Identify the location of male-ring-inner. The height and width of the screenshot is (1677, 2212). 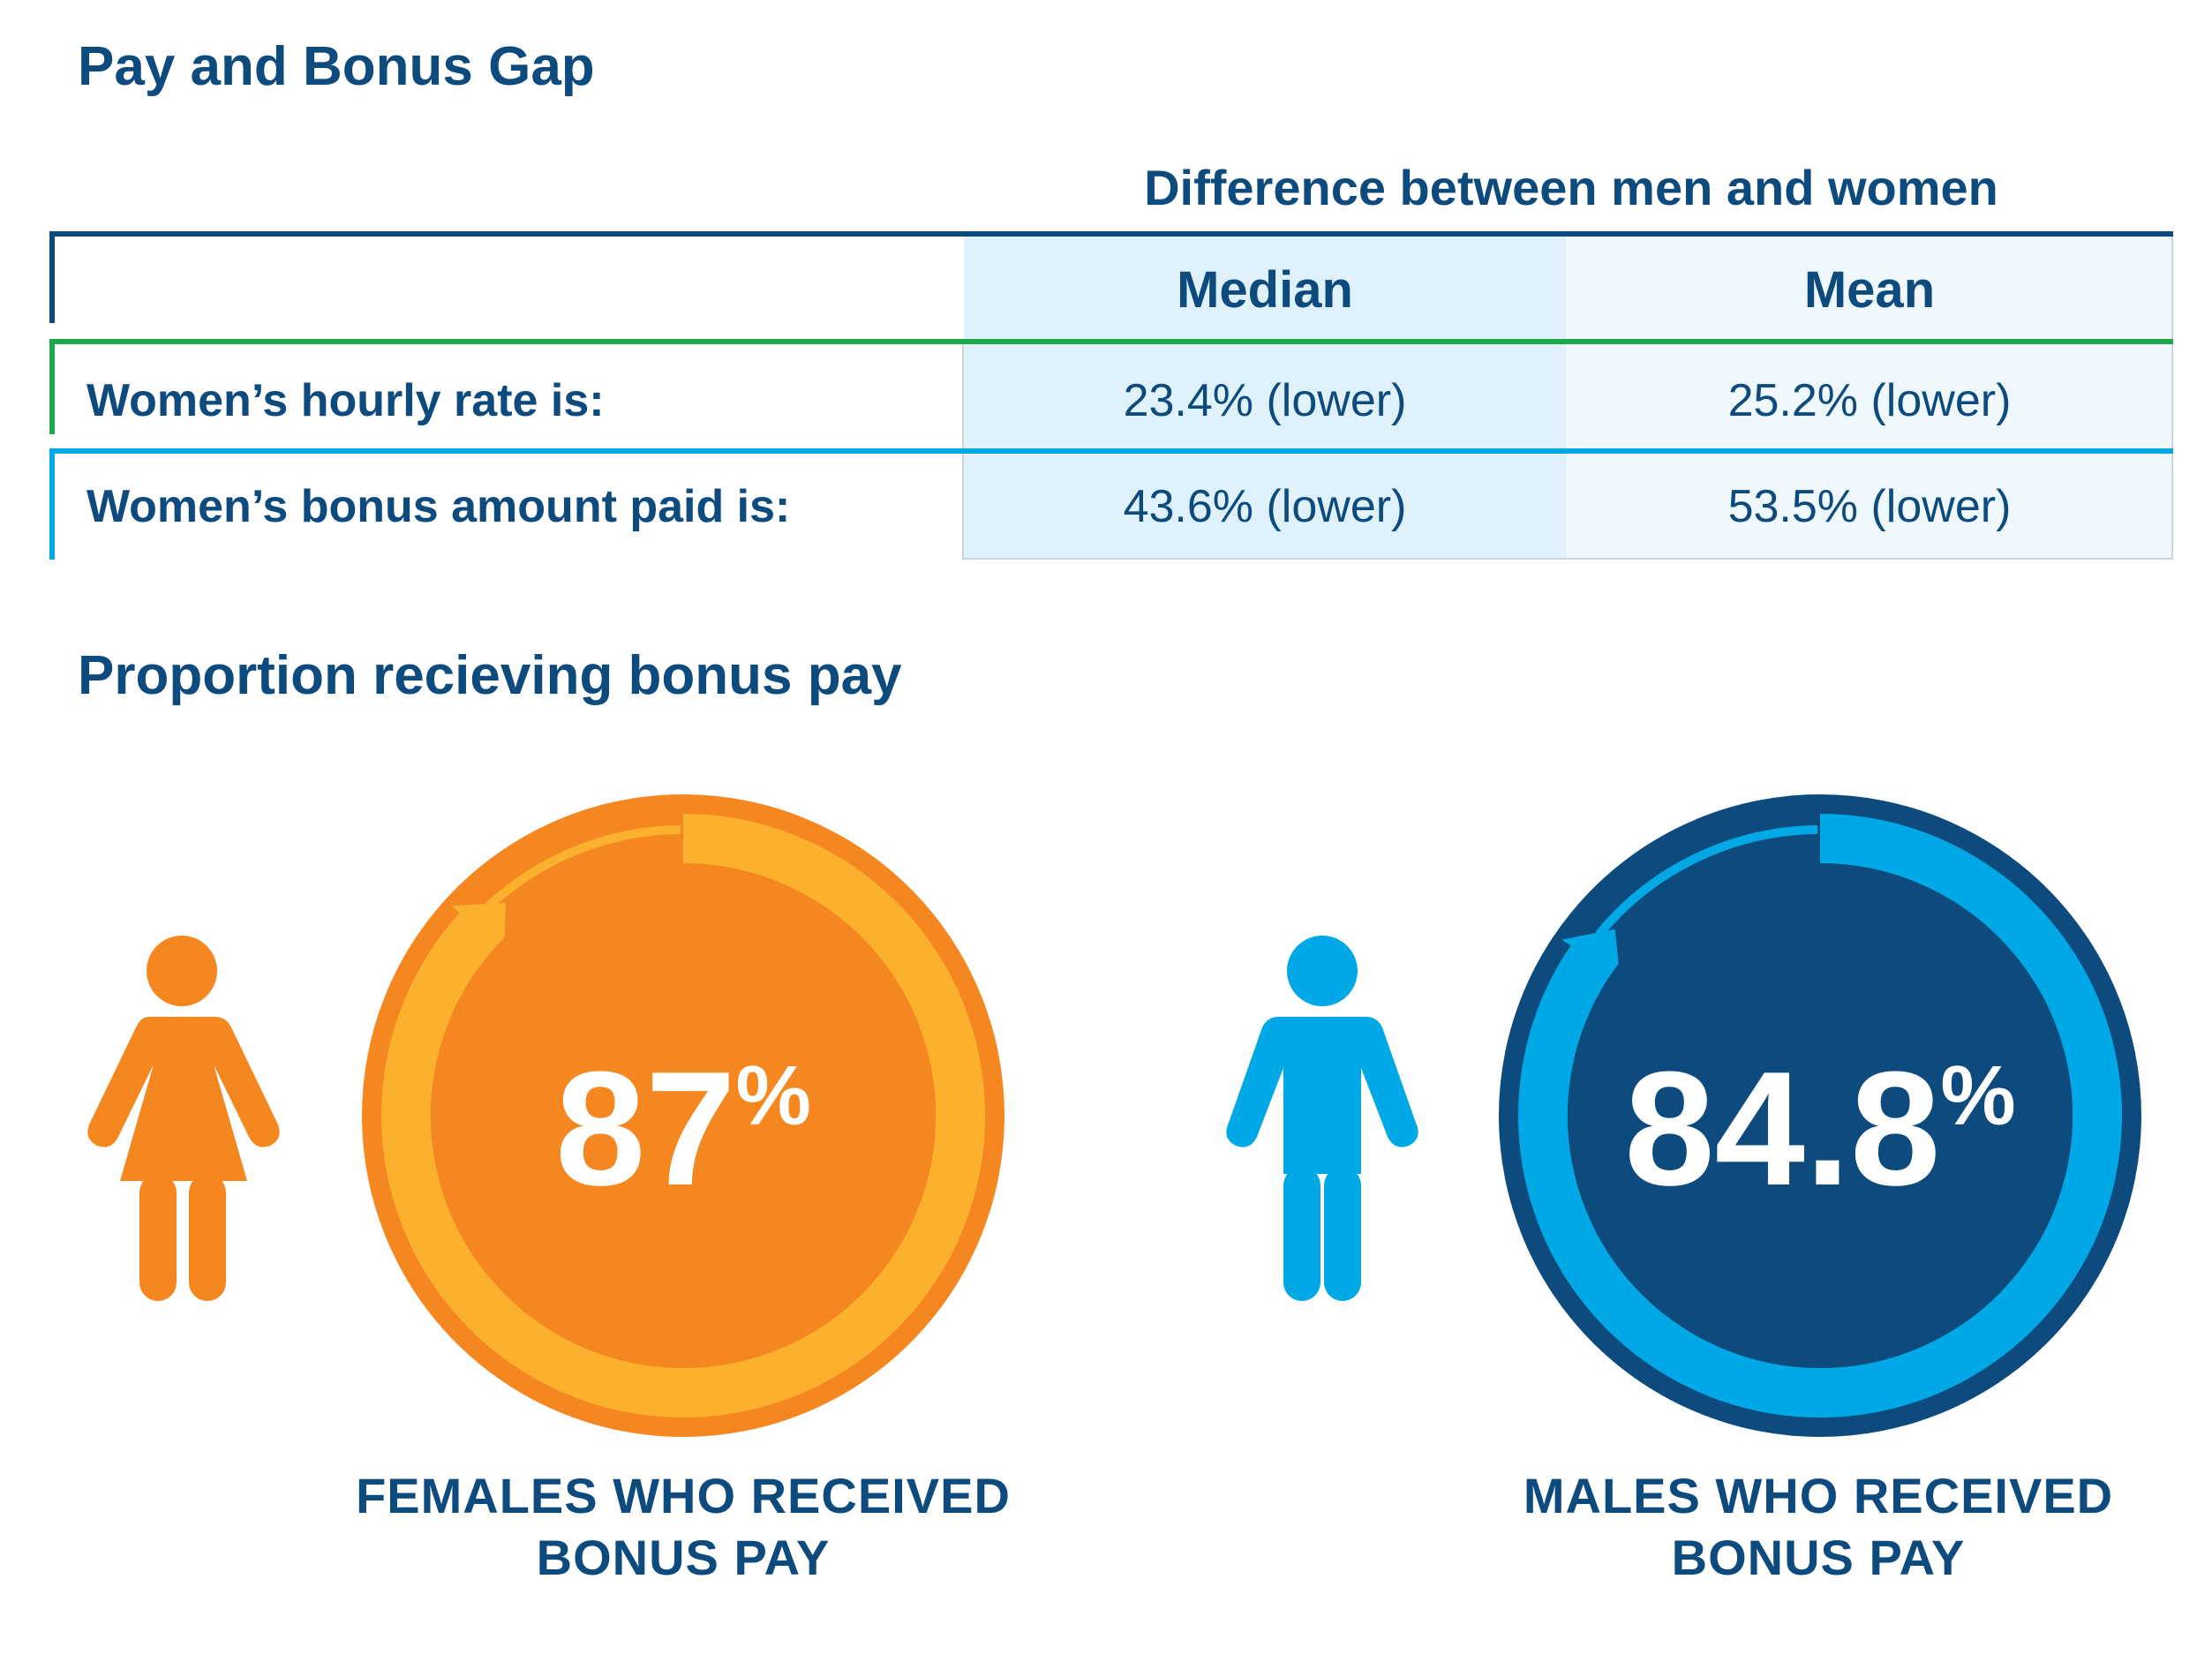
(1820, 1115).